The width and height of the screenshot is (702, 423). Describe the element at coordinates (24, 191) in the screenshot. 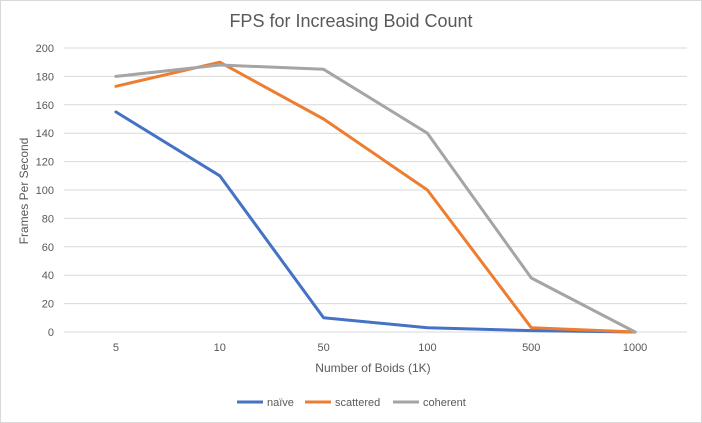

I see `y-axis-title: Frames Per Second` at that location.